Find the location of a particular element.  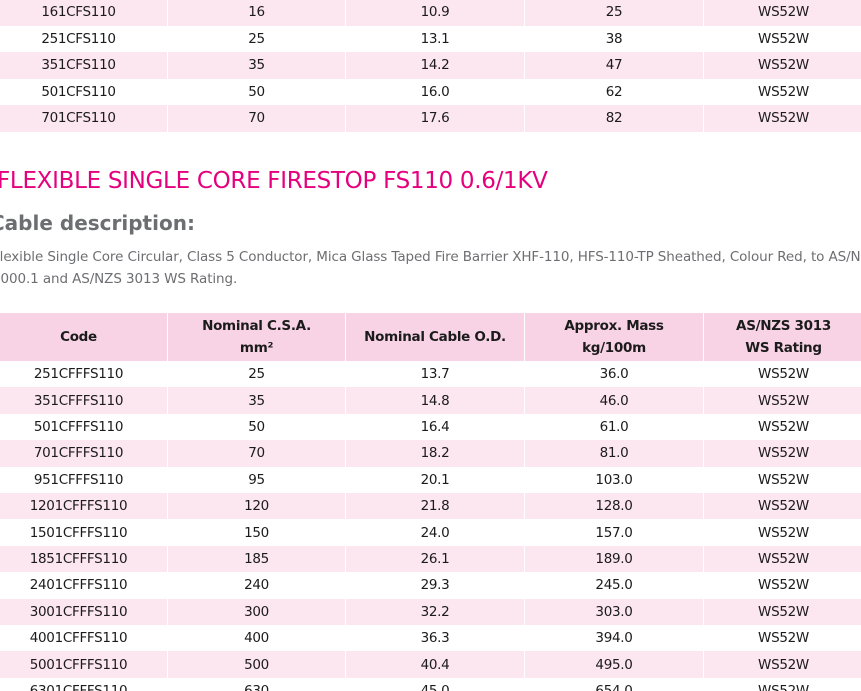

table-cell: 2401CFFFS110 is located at coordinates (84, 585).